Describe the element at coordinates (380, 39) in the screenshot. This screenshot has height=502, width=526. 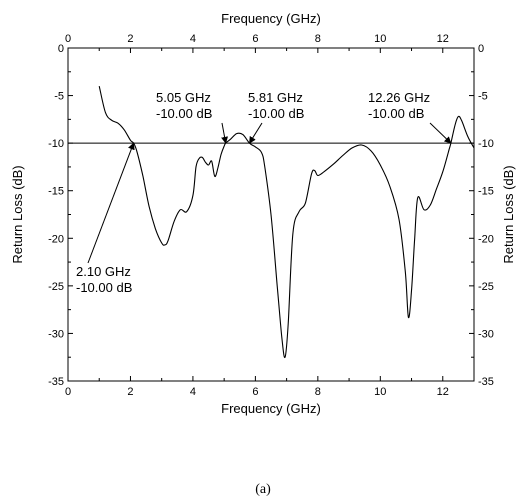
I see `x-tick-label-top: 10` at that location.